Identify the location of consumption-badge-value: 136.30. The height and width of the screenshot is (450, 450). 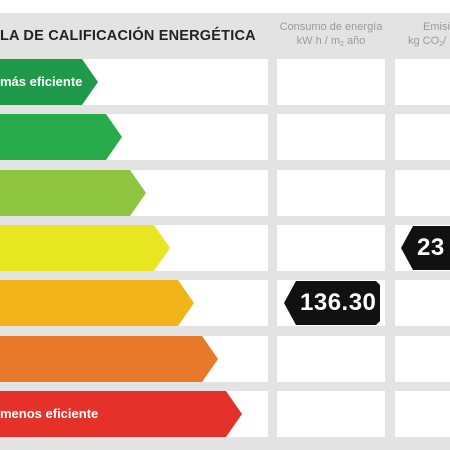
(338, 302).